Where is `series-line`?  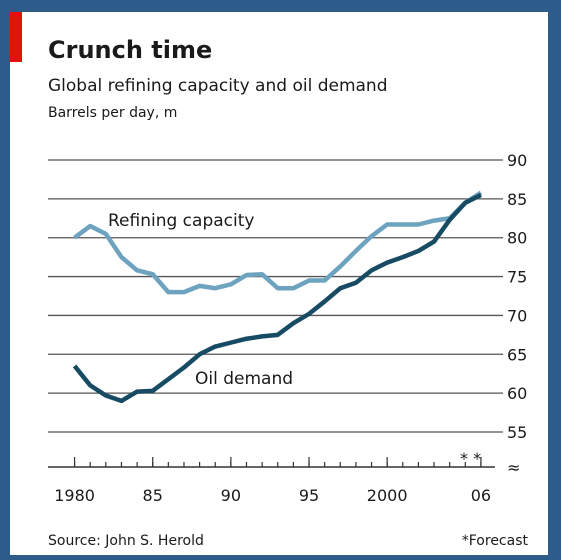
series-line is located at coordinates (278, 242).